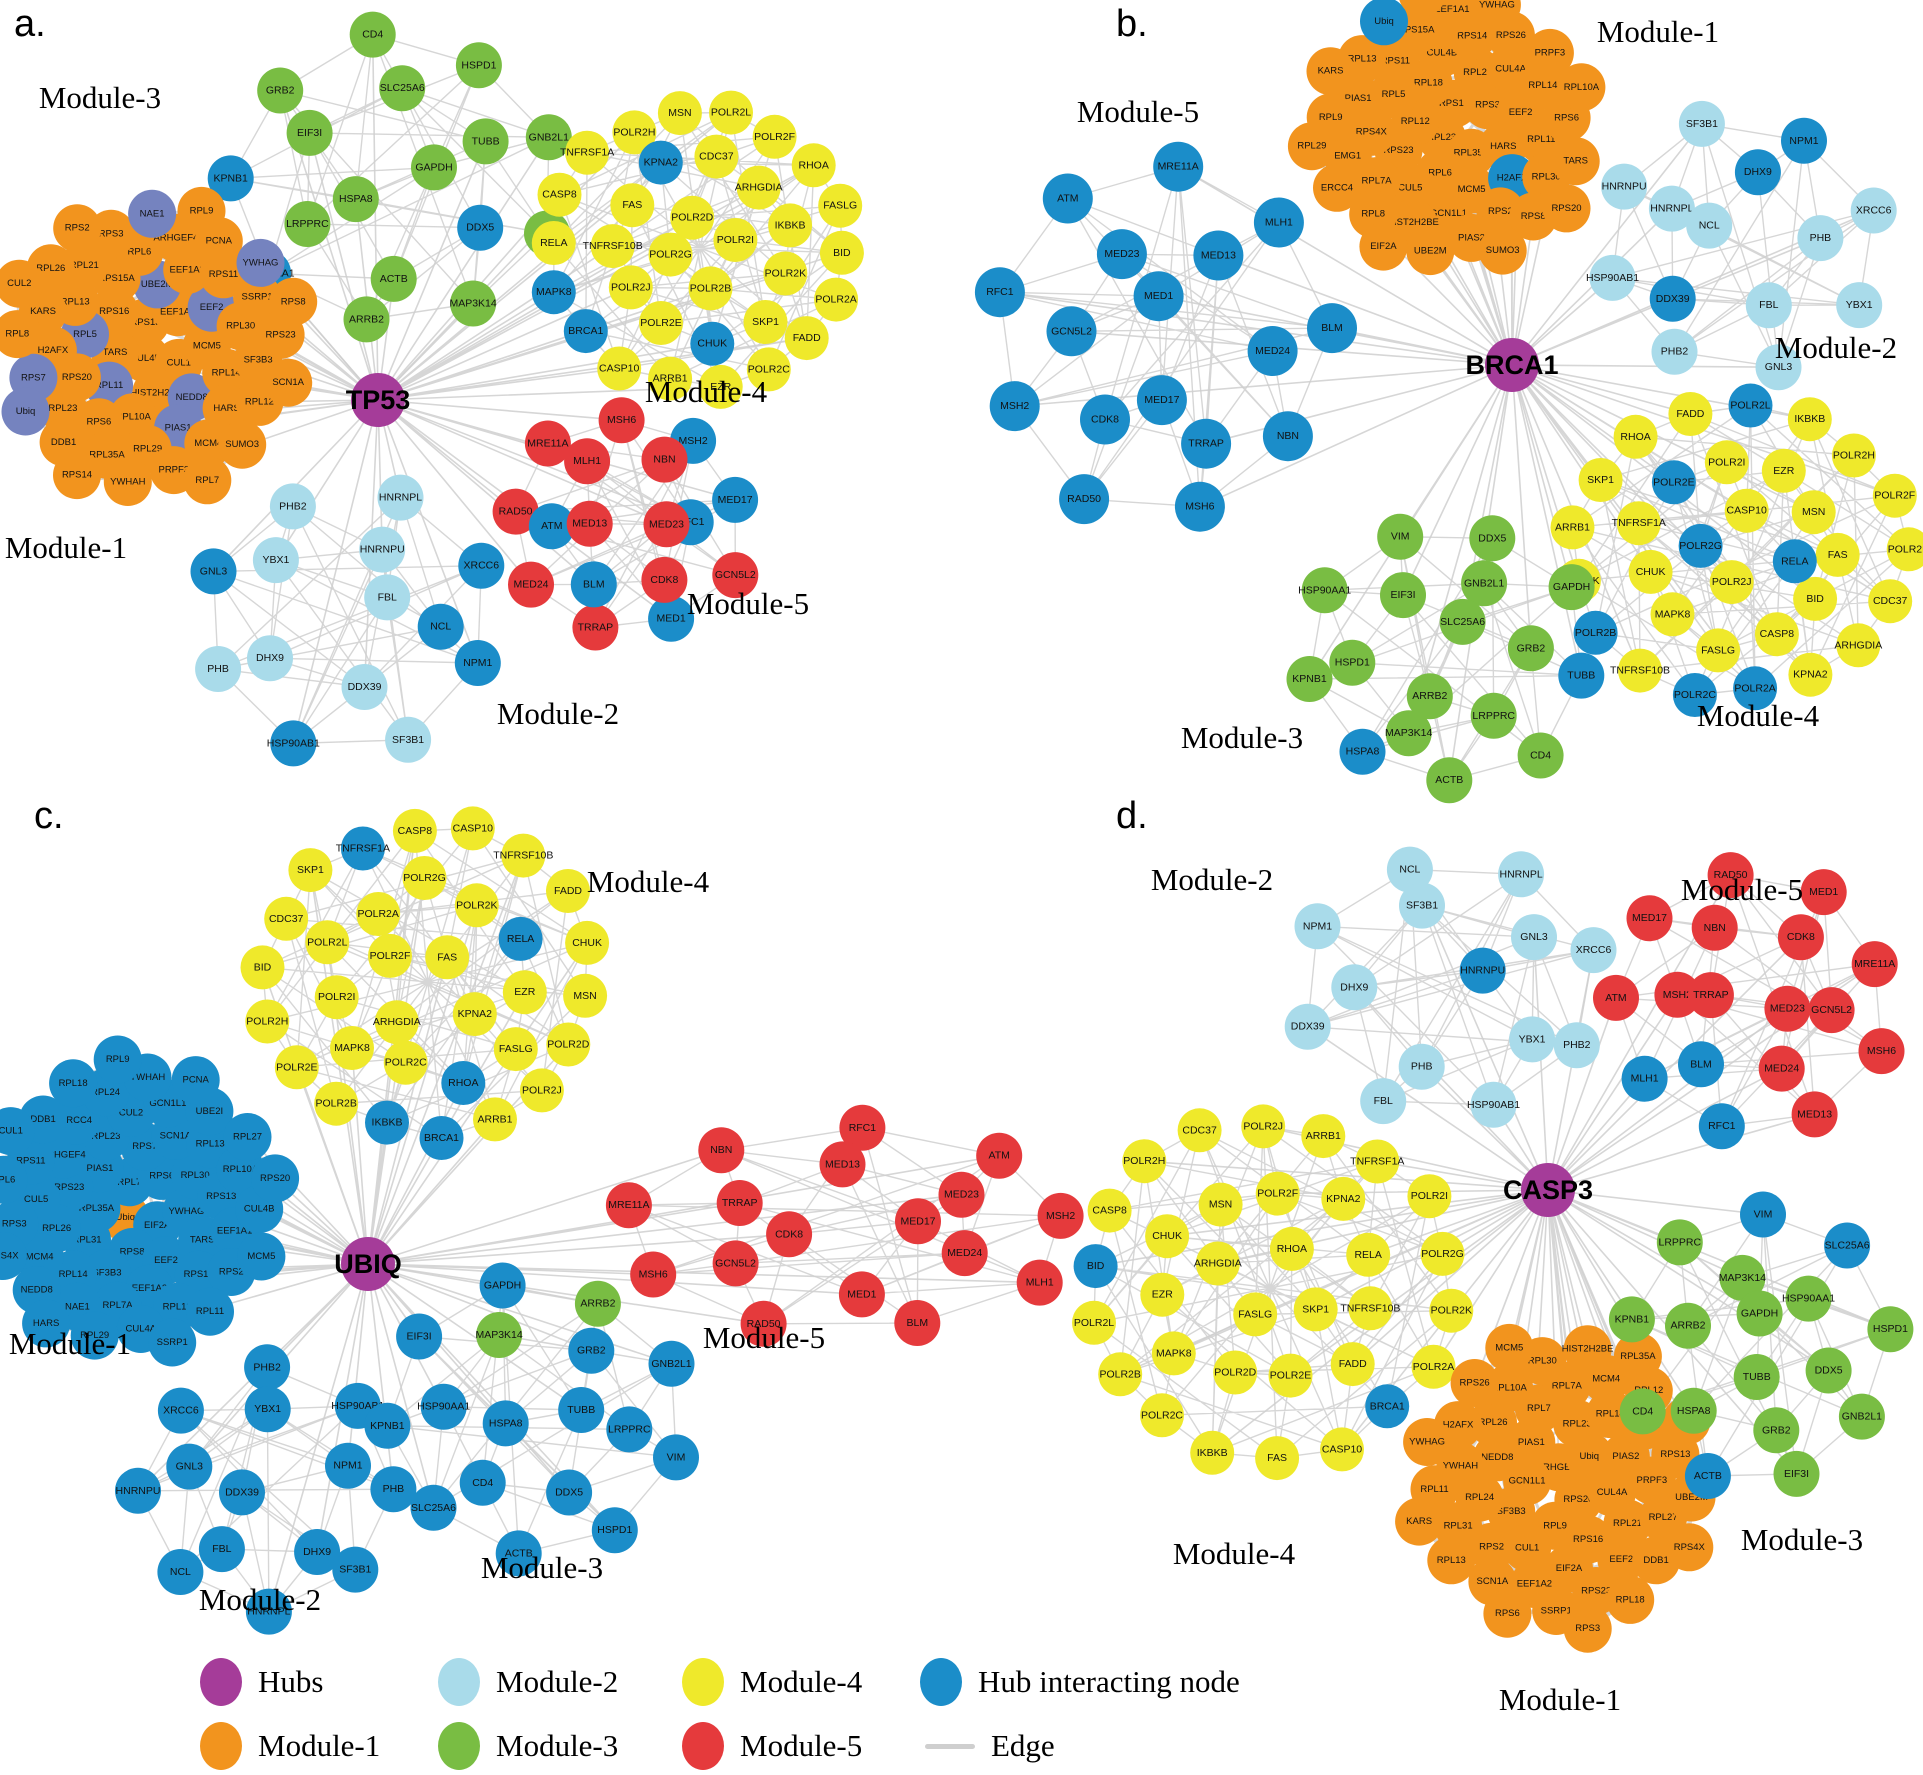 The width and height of the screenshot is (1923, 1775). Describe the element at coordinates (499, 1335) in the screenshot. I see `node-MAP3K14: MAP3K14` at that location.